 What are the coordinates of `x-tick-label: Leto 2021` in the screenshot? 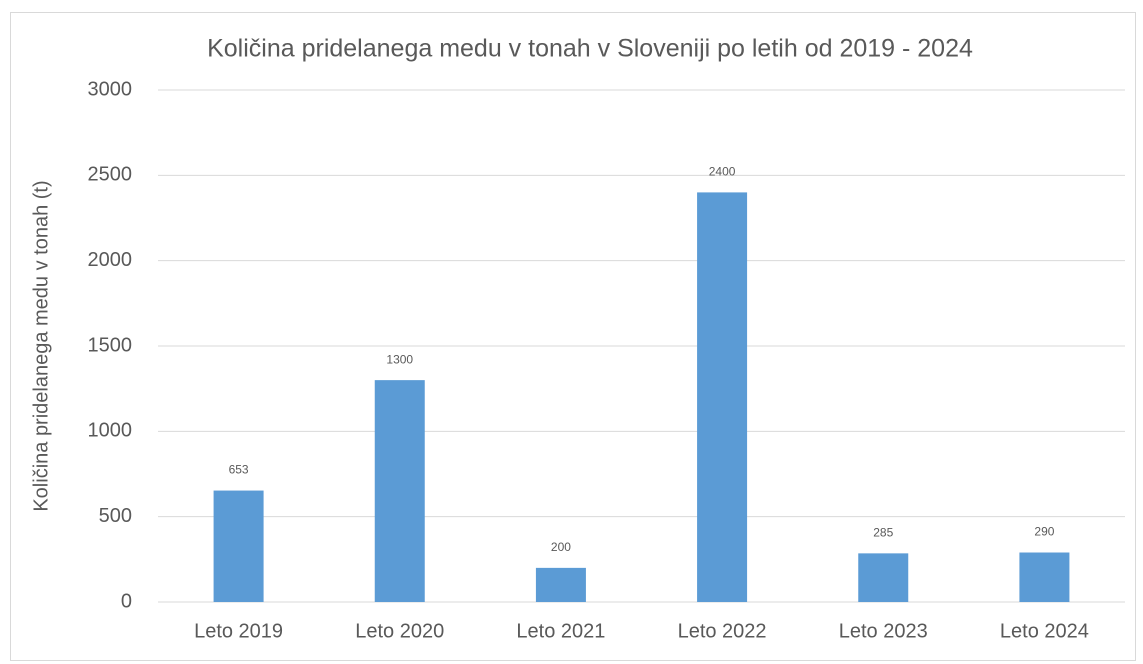 It's located at (560, 631).